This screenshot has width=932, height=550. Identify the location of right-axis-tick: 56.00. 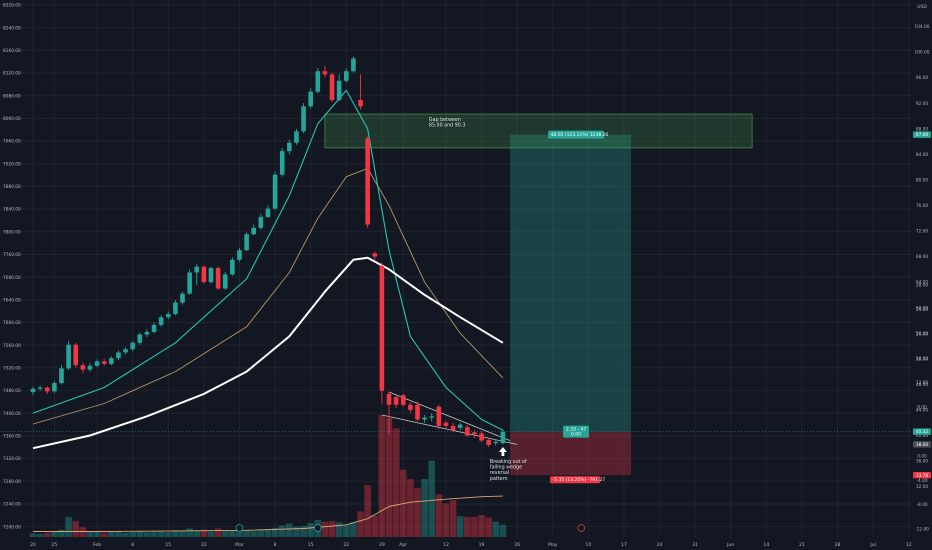
(922, 334).